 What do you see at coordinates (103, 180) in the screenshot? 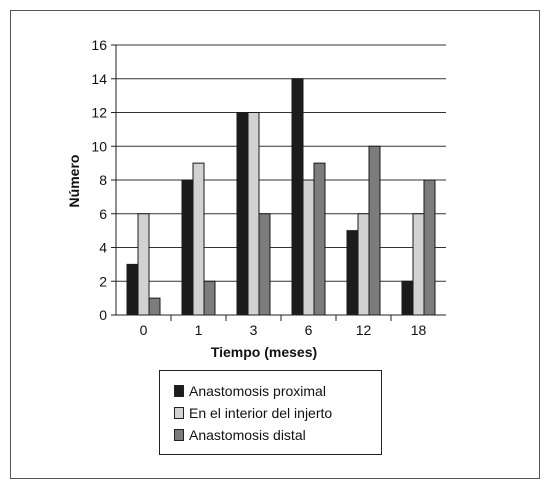
I see `y-tick-label: 8` at bounding box center [103, 180].